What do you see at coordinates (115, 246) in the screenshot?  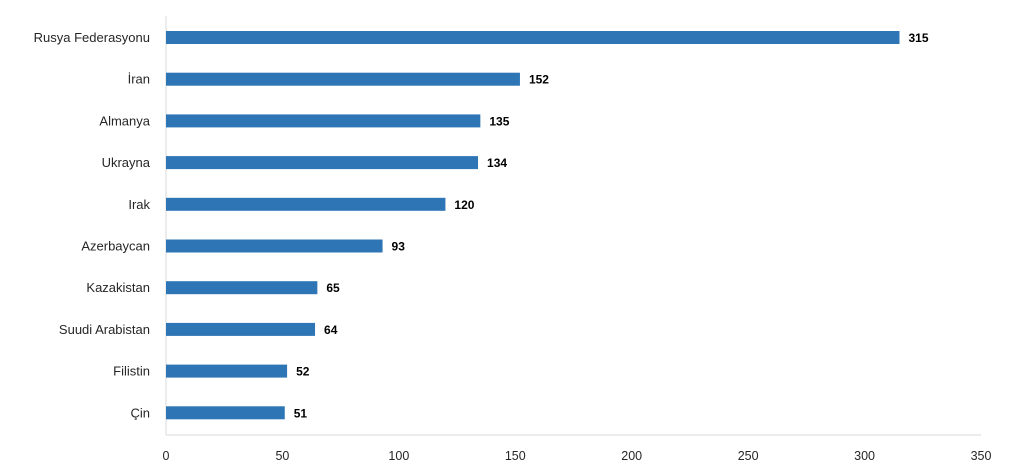 I see `category-label: Azerbaycan` at bounding box center [115, 246].